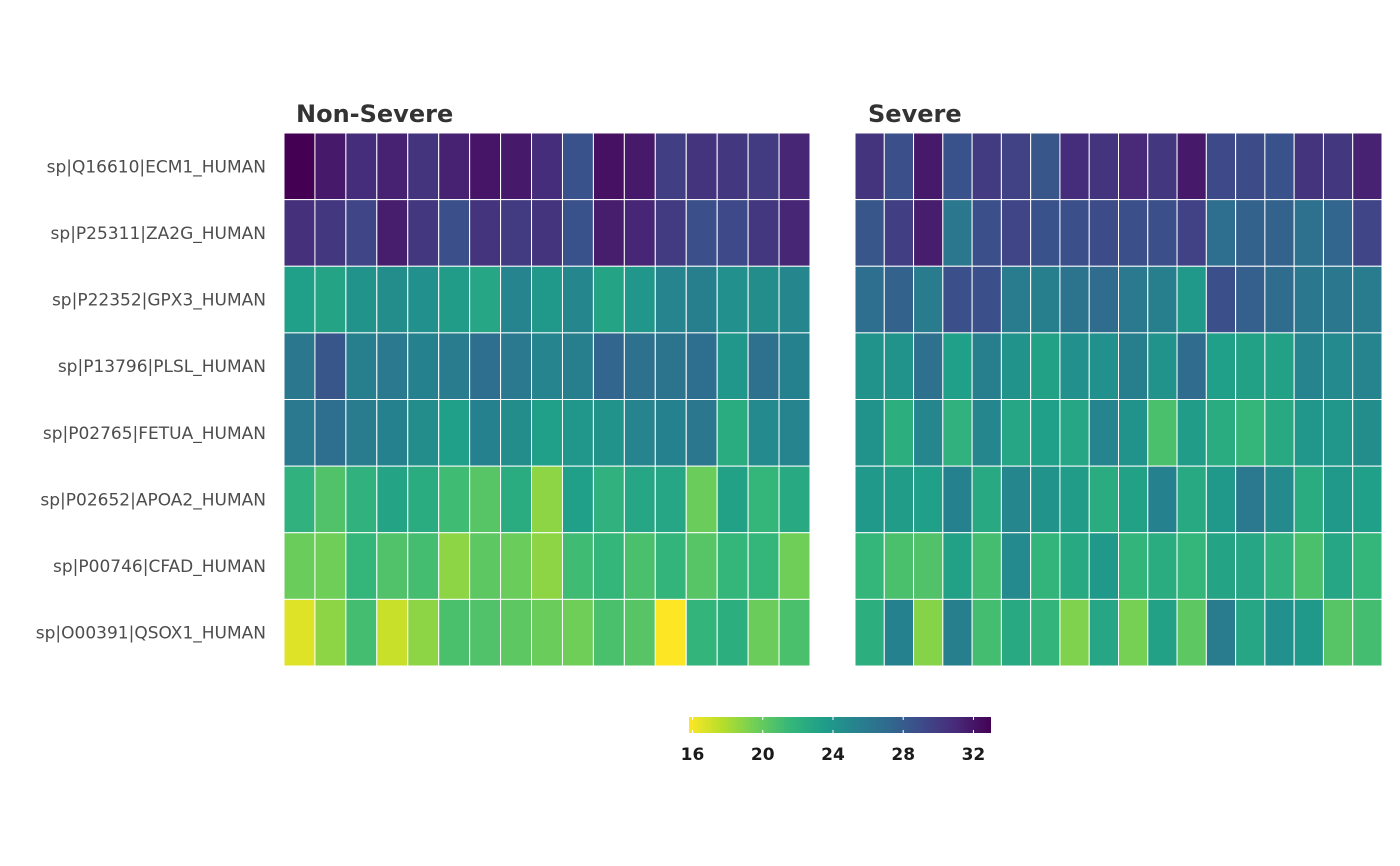 The height and width of the screenshot is (866, 1400). I want to click on legend-tick-label: 16, so click(693, 755).